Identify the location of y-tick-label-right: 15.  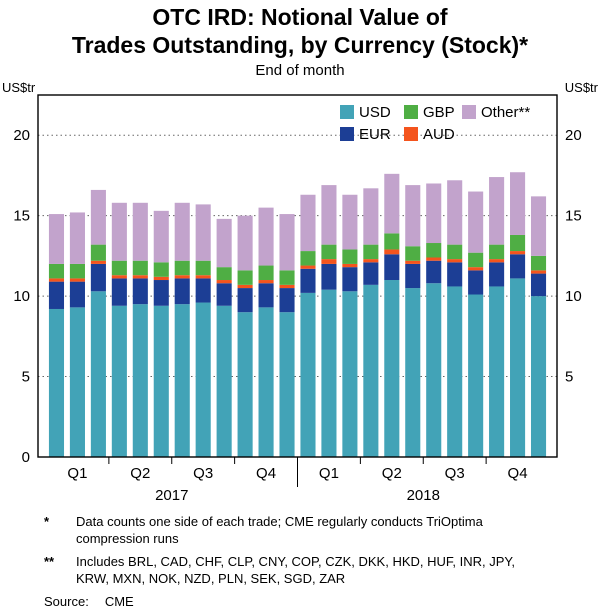
(573, 216).